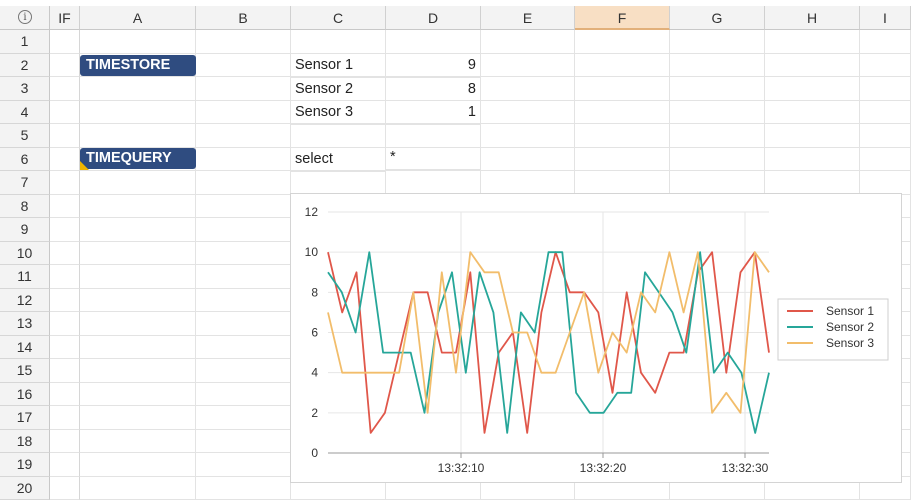 Image resolution: width=911 pixels, height=500 pixels. What do you see at coordinates (25, 371) in the screenshot?
I see `row-header-15: 15` at bounding box center [25, 371].